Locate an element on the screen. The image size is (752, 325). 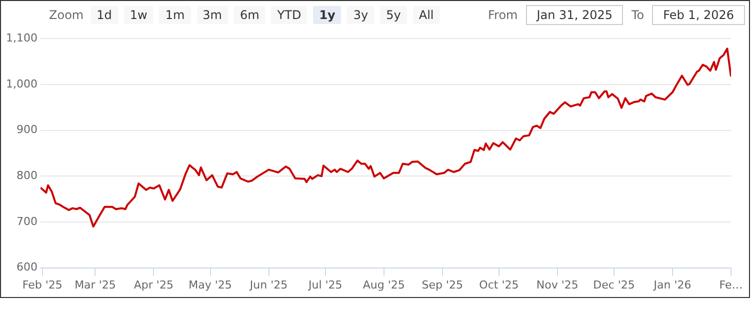
text: All is located at coordinates (426, 15).